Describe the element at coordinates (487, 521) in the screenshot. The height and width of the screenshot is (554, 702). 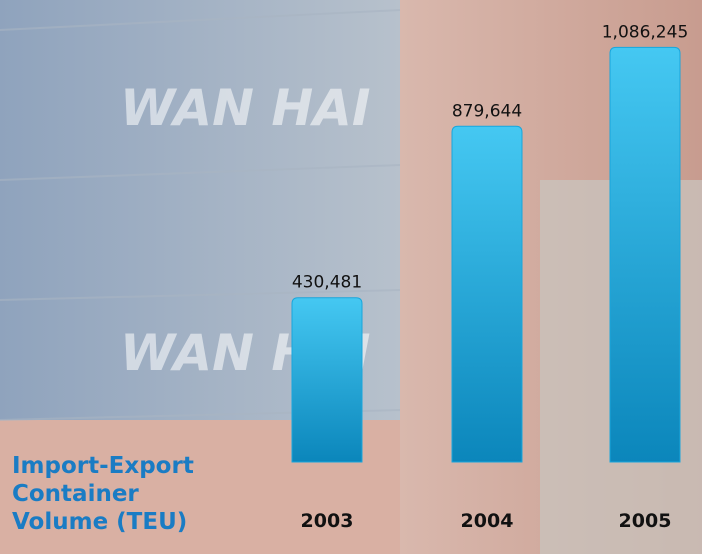
I see `x-tick-label: 2004` at that location.